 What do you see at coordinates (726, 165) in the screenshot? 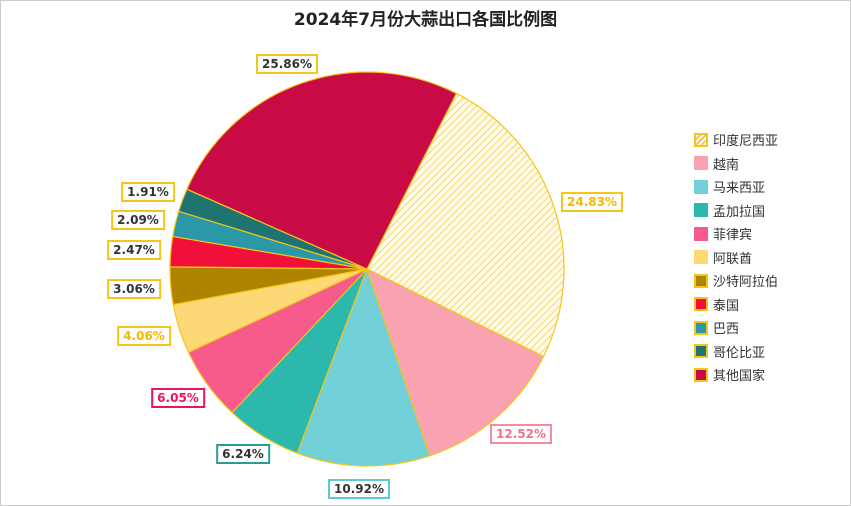
I see `legend-label: 越南` at bounding box center [726, 165].